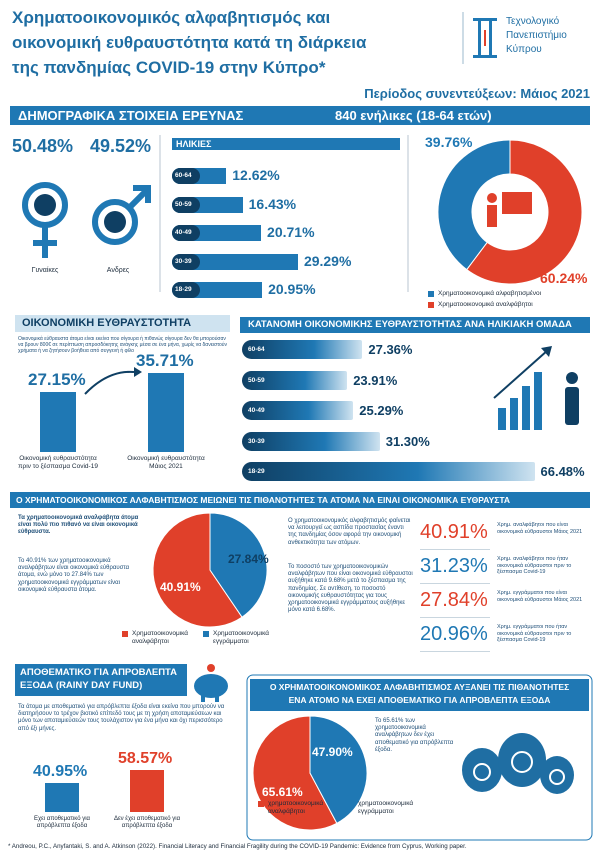 The image size is (600, 858). I want to click on presenter-body, so click(492, 216).